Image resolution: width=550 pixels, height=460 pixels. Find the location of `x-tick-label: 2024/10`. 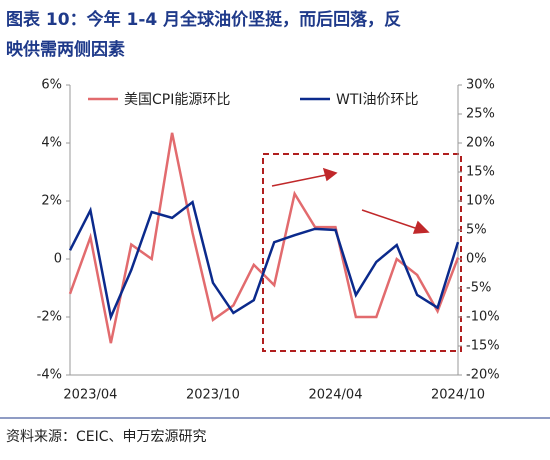

x-tick-label: 2024/10 is located at coordinates (458, 395).